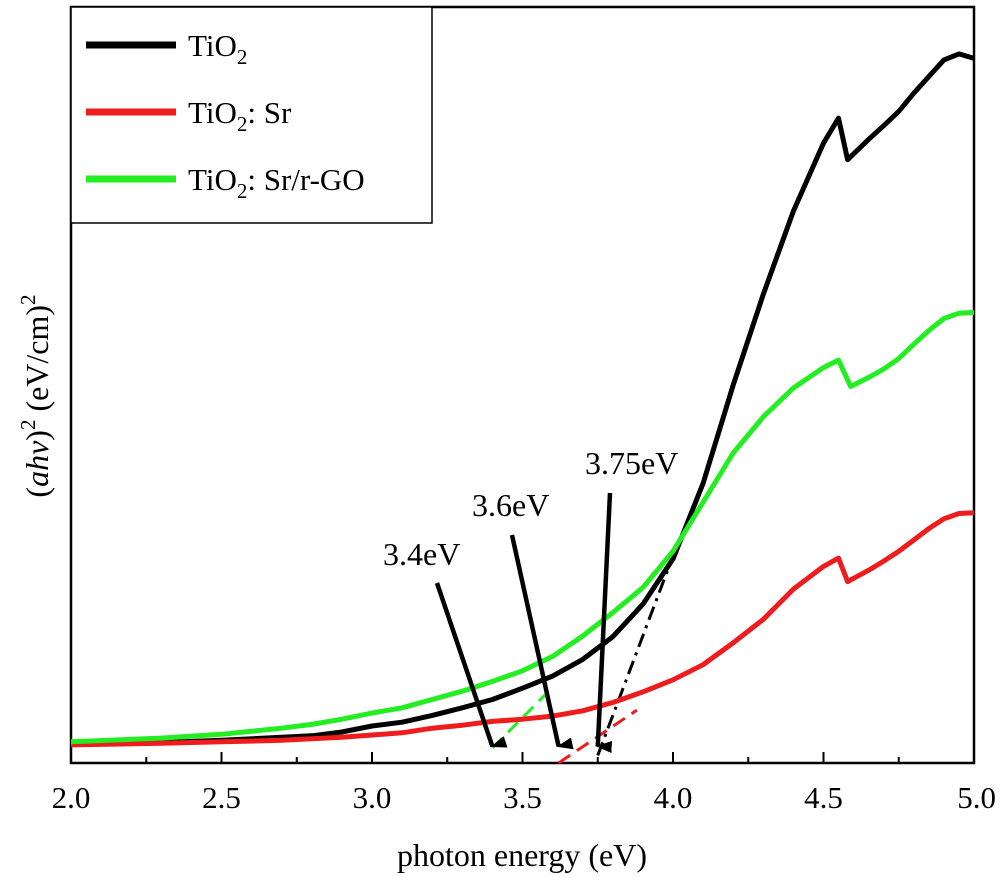 The height and width of the screenshot is (878, 1000). I want to click on y-axis-title: (ahv)2 (eV/cm)2, so click(35, 395).